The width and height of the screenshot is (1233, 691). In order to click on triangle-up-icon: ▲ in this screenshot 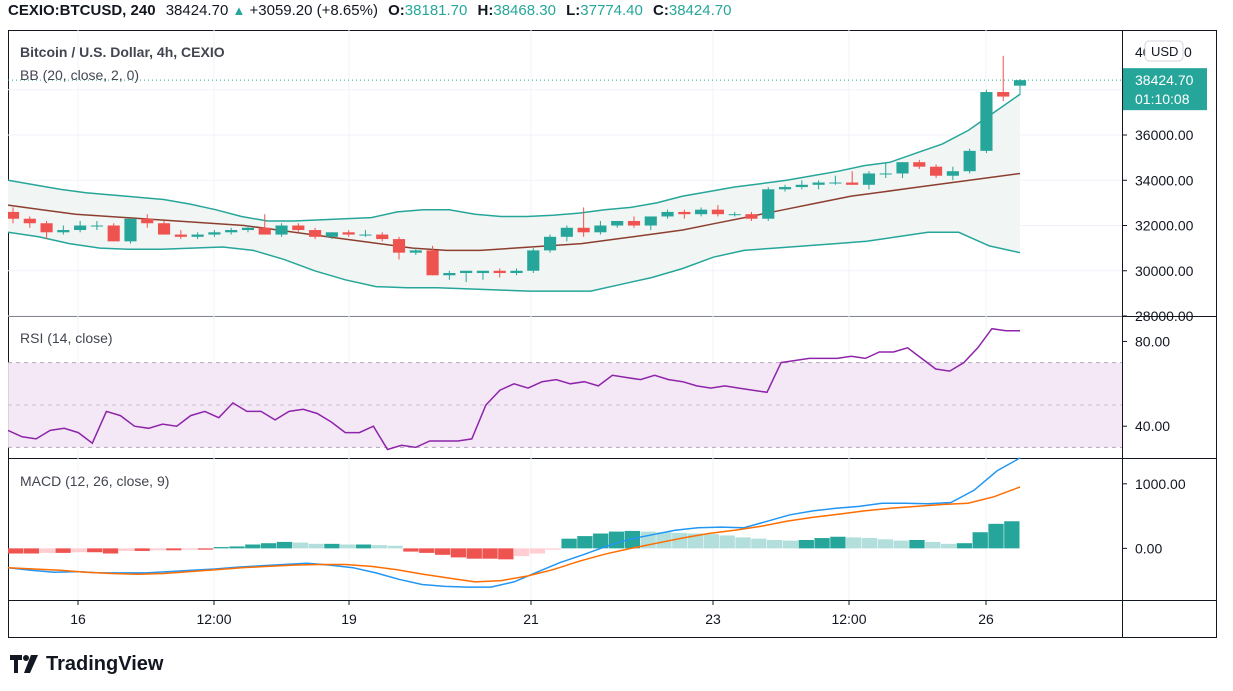, I will do `click(239, 10)`.